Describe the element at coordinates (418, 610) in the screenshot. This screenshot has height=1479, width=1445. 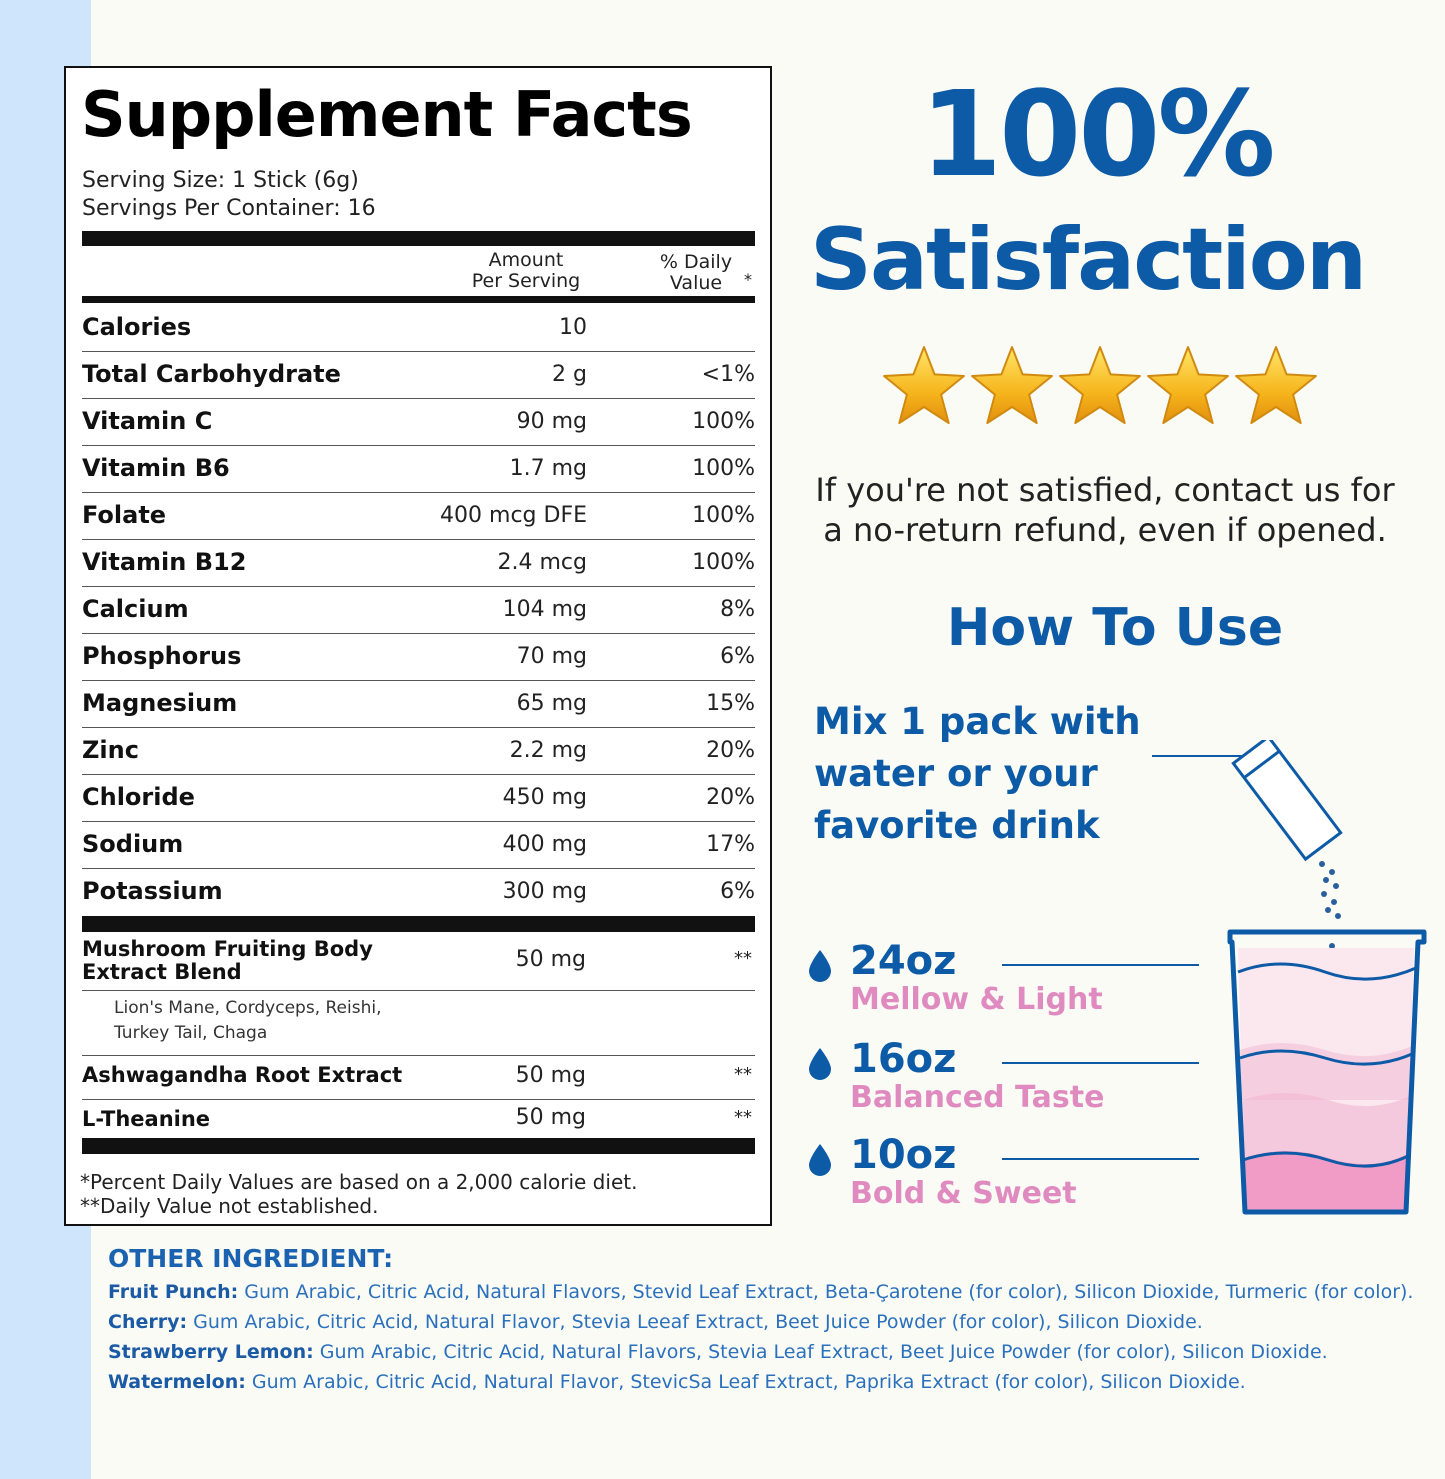
I see `nutrient-row: Calcium 104 mg 8%` at that location.